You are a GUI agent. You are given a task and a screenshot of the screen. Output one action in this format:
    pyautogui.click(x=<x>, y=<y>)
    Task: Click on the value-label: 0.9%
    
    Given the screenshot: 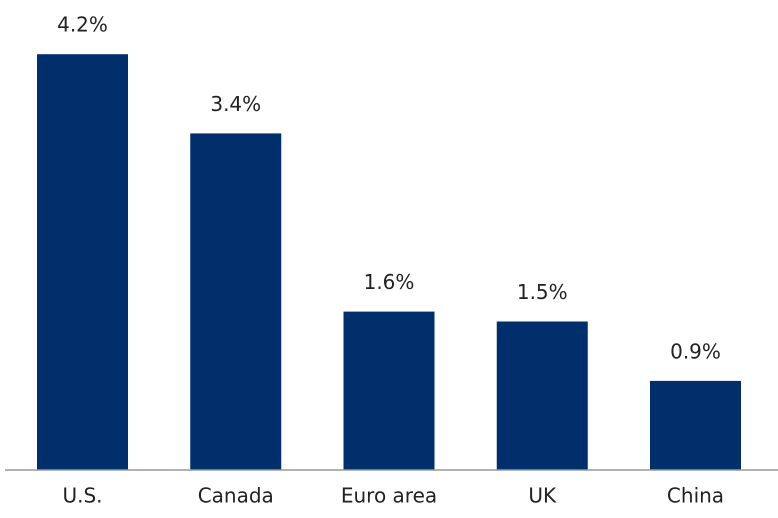 What is the action you would take?
    pyautogui.click(x=695, y=351)
    